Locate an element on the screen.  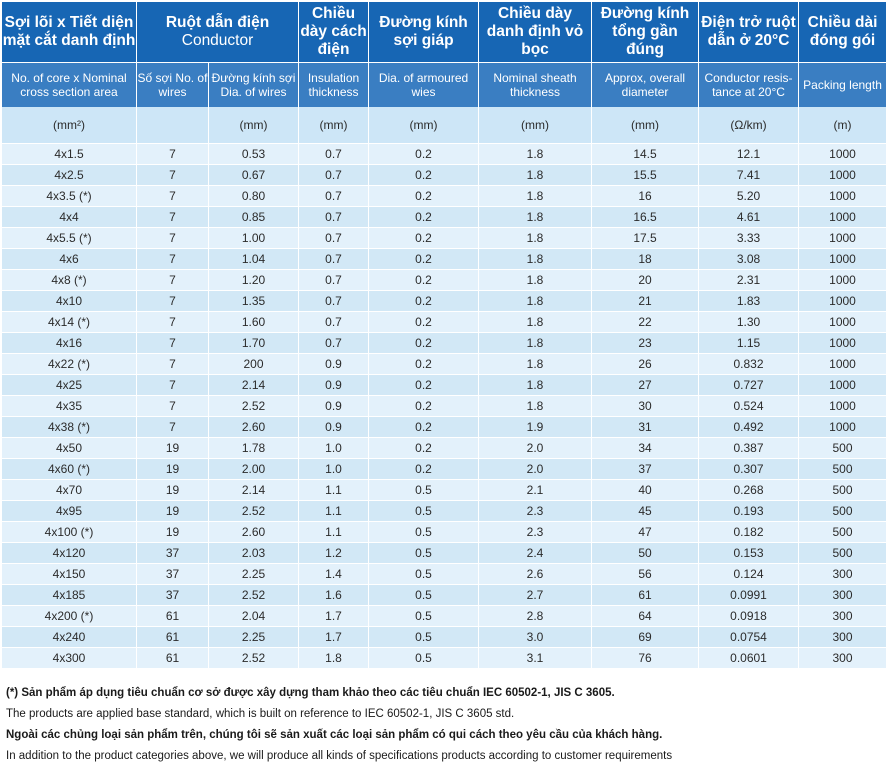
table-cell: 1.15 is located at coordinates (749, 343).